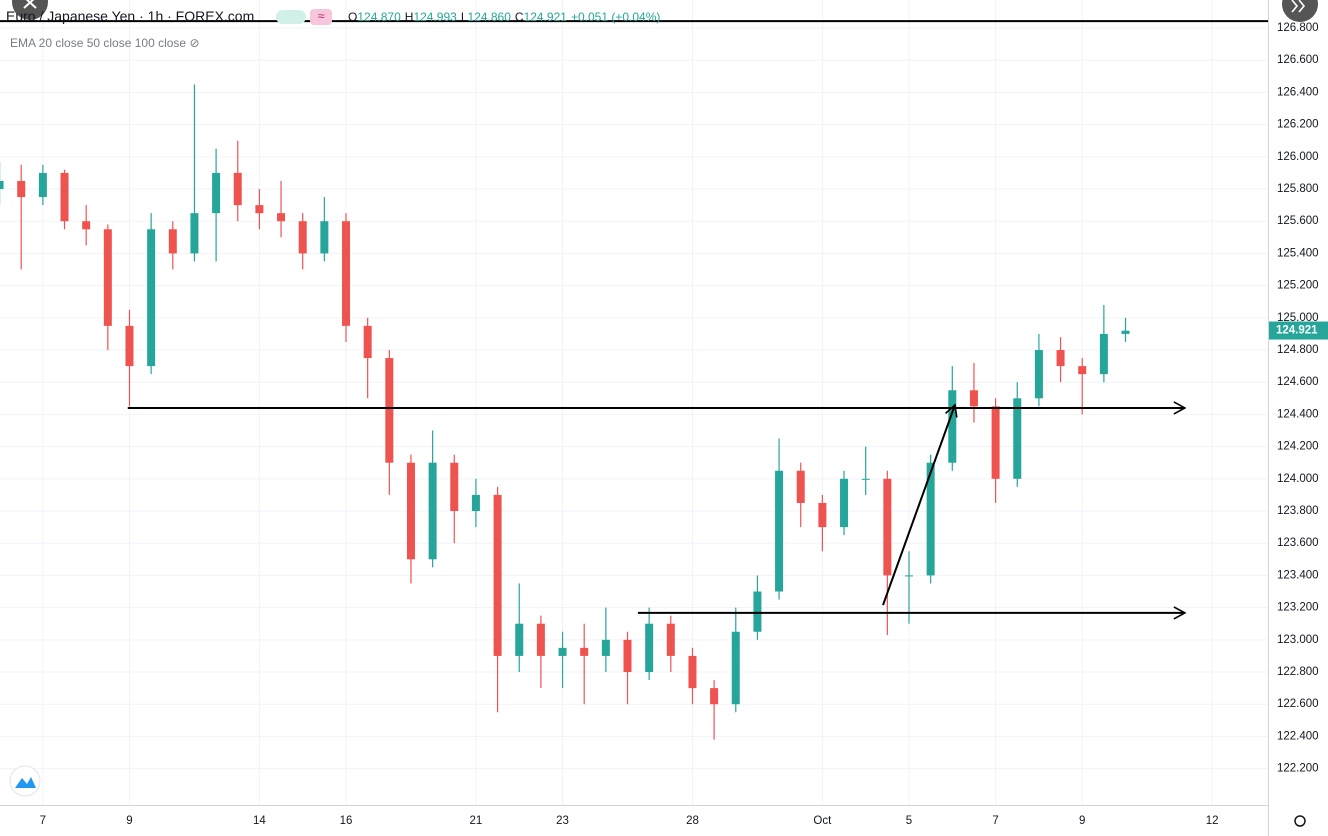  What do you see at coordinates (1298, 479) in the screenshot?
I see `y-tick-label: 124.000` at bounding box center [1298, 479].